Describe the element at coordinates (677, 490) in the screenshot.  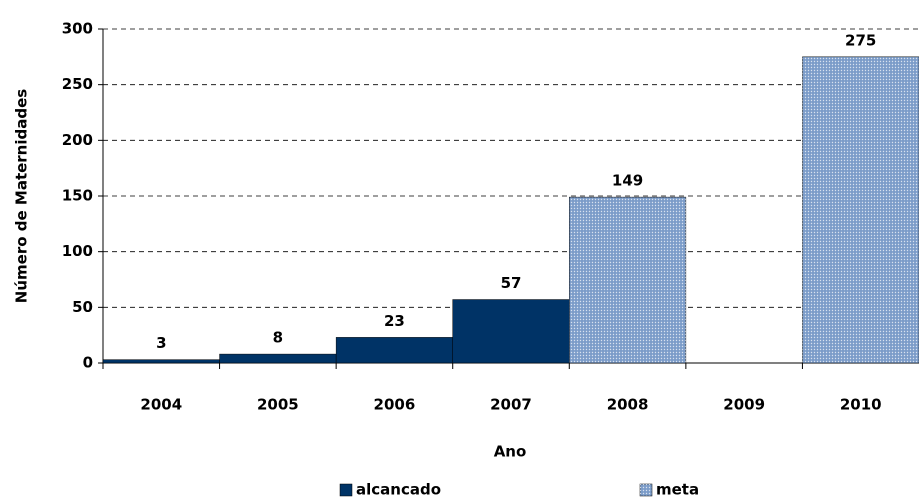
I see `legend-label: meta` at that location.